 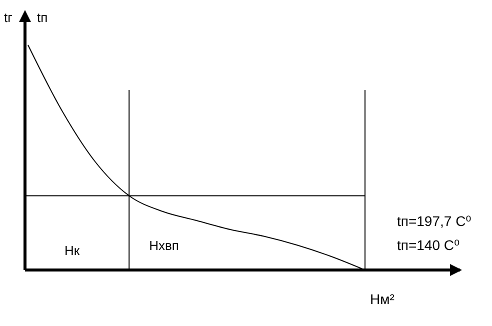 What do you see at coordinates (42, 17) in the screenshot?
I see `text: tп` at bounding box center [42, 17].